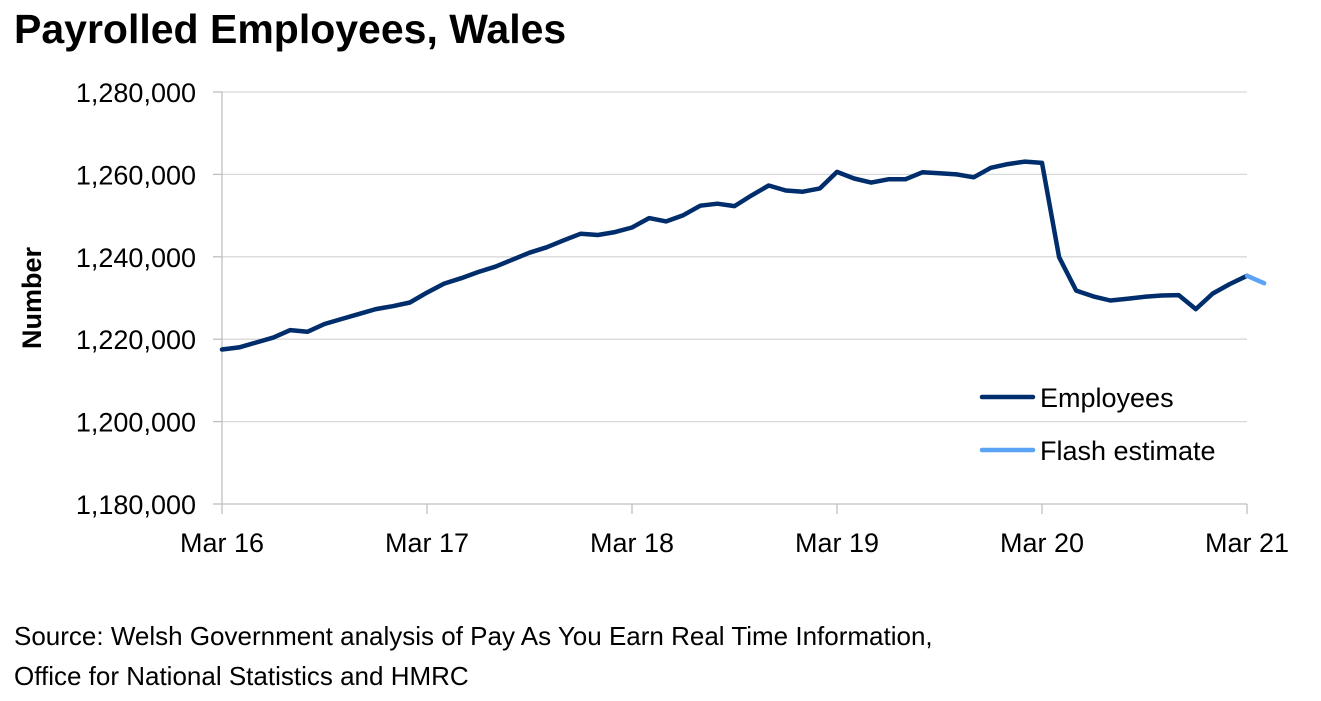  I want to click on legend-label: Flash estimate, so click(1128, 451).